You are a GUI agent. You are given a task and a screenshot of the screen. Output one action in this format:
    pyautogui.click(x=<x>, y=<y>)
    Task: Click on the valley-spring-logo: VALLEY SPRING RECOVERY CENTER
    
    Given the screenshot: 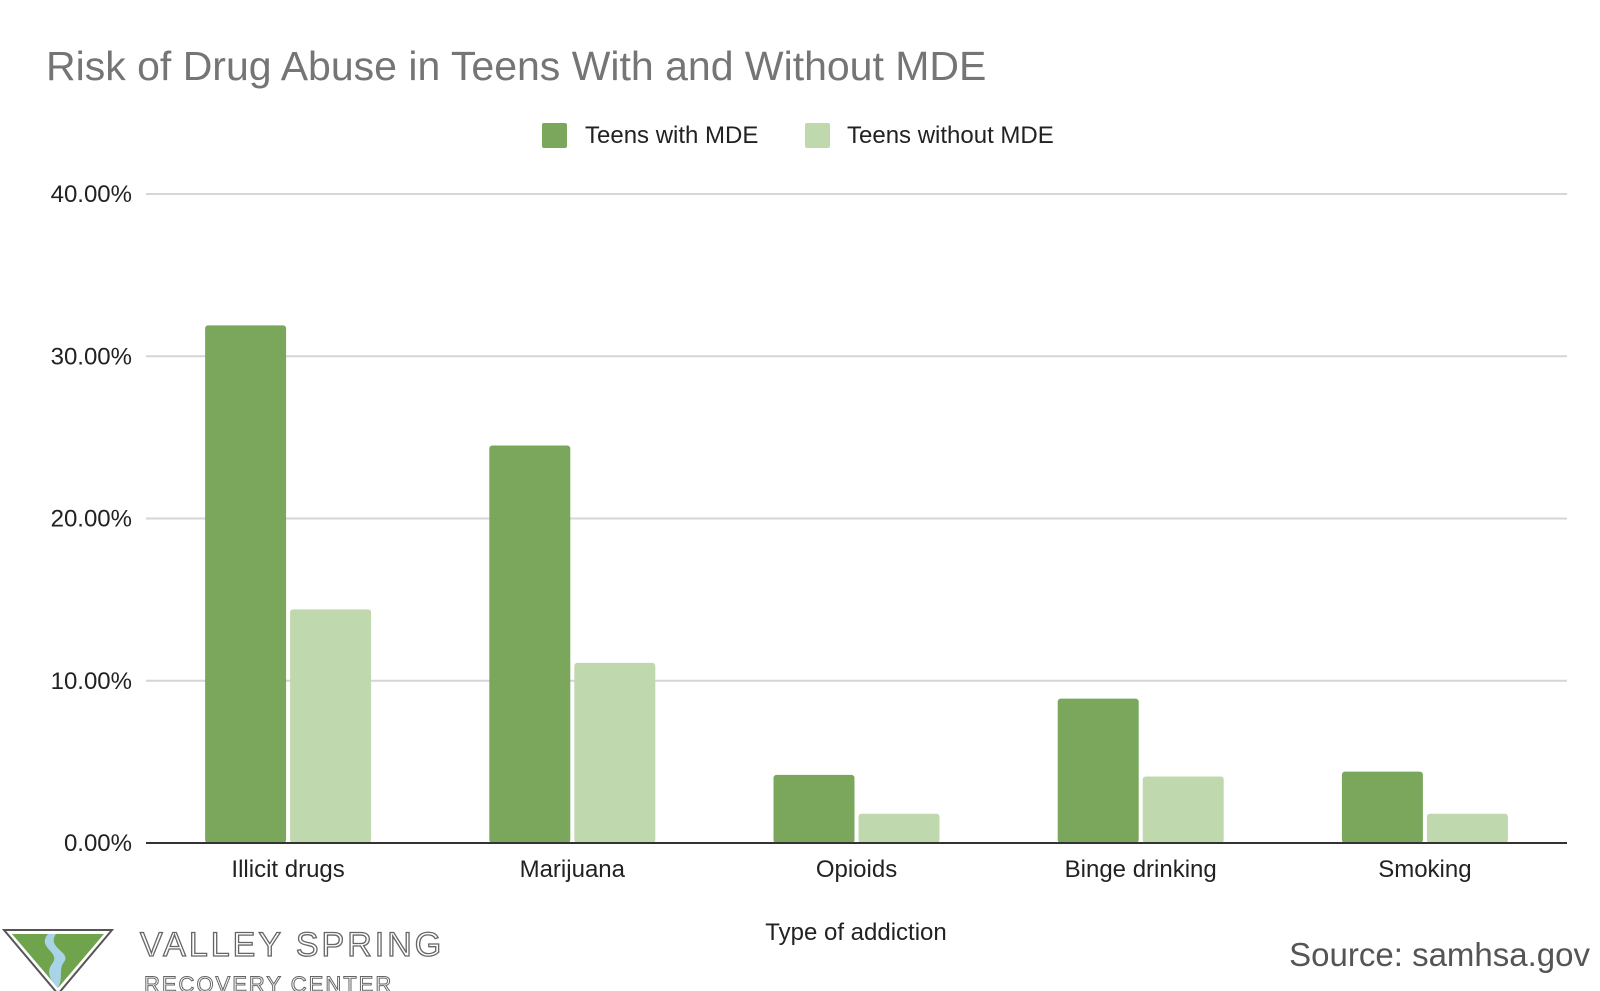 What is the action you would take?
    pyautogui.click(x=222, y=958)
    